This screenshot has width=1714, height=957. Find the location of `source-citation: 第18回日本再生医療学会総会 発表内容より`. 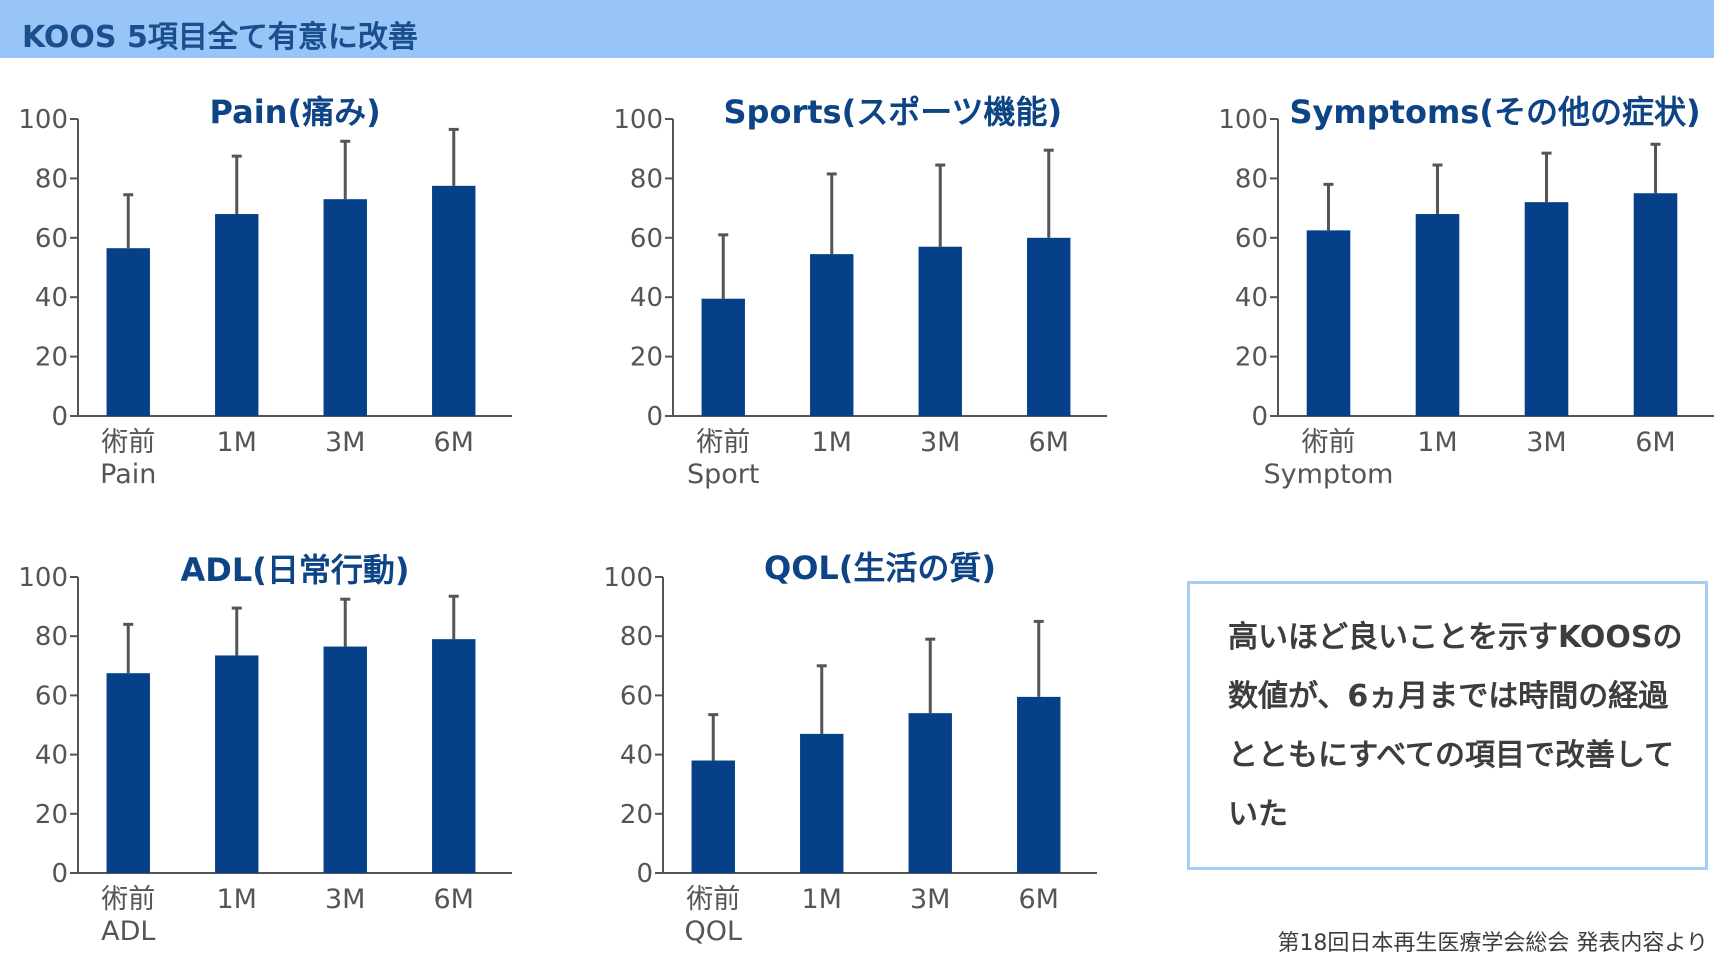

source-citation: 第18回日本再生医療学会総会 発表内容より is located at coordinates (1492, 943).